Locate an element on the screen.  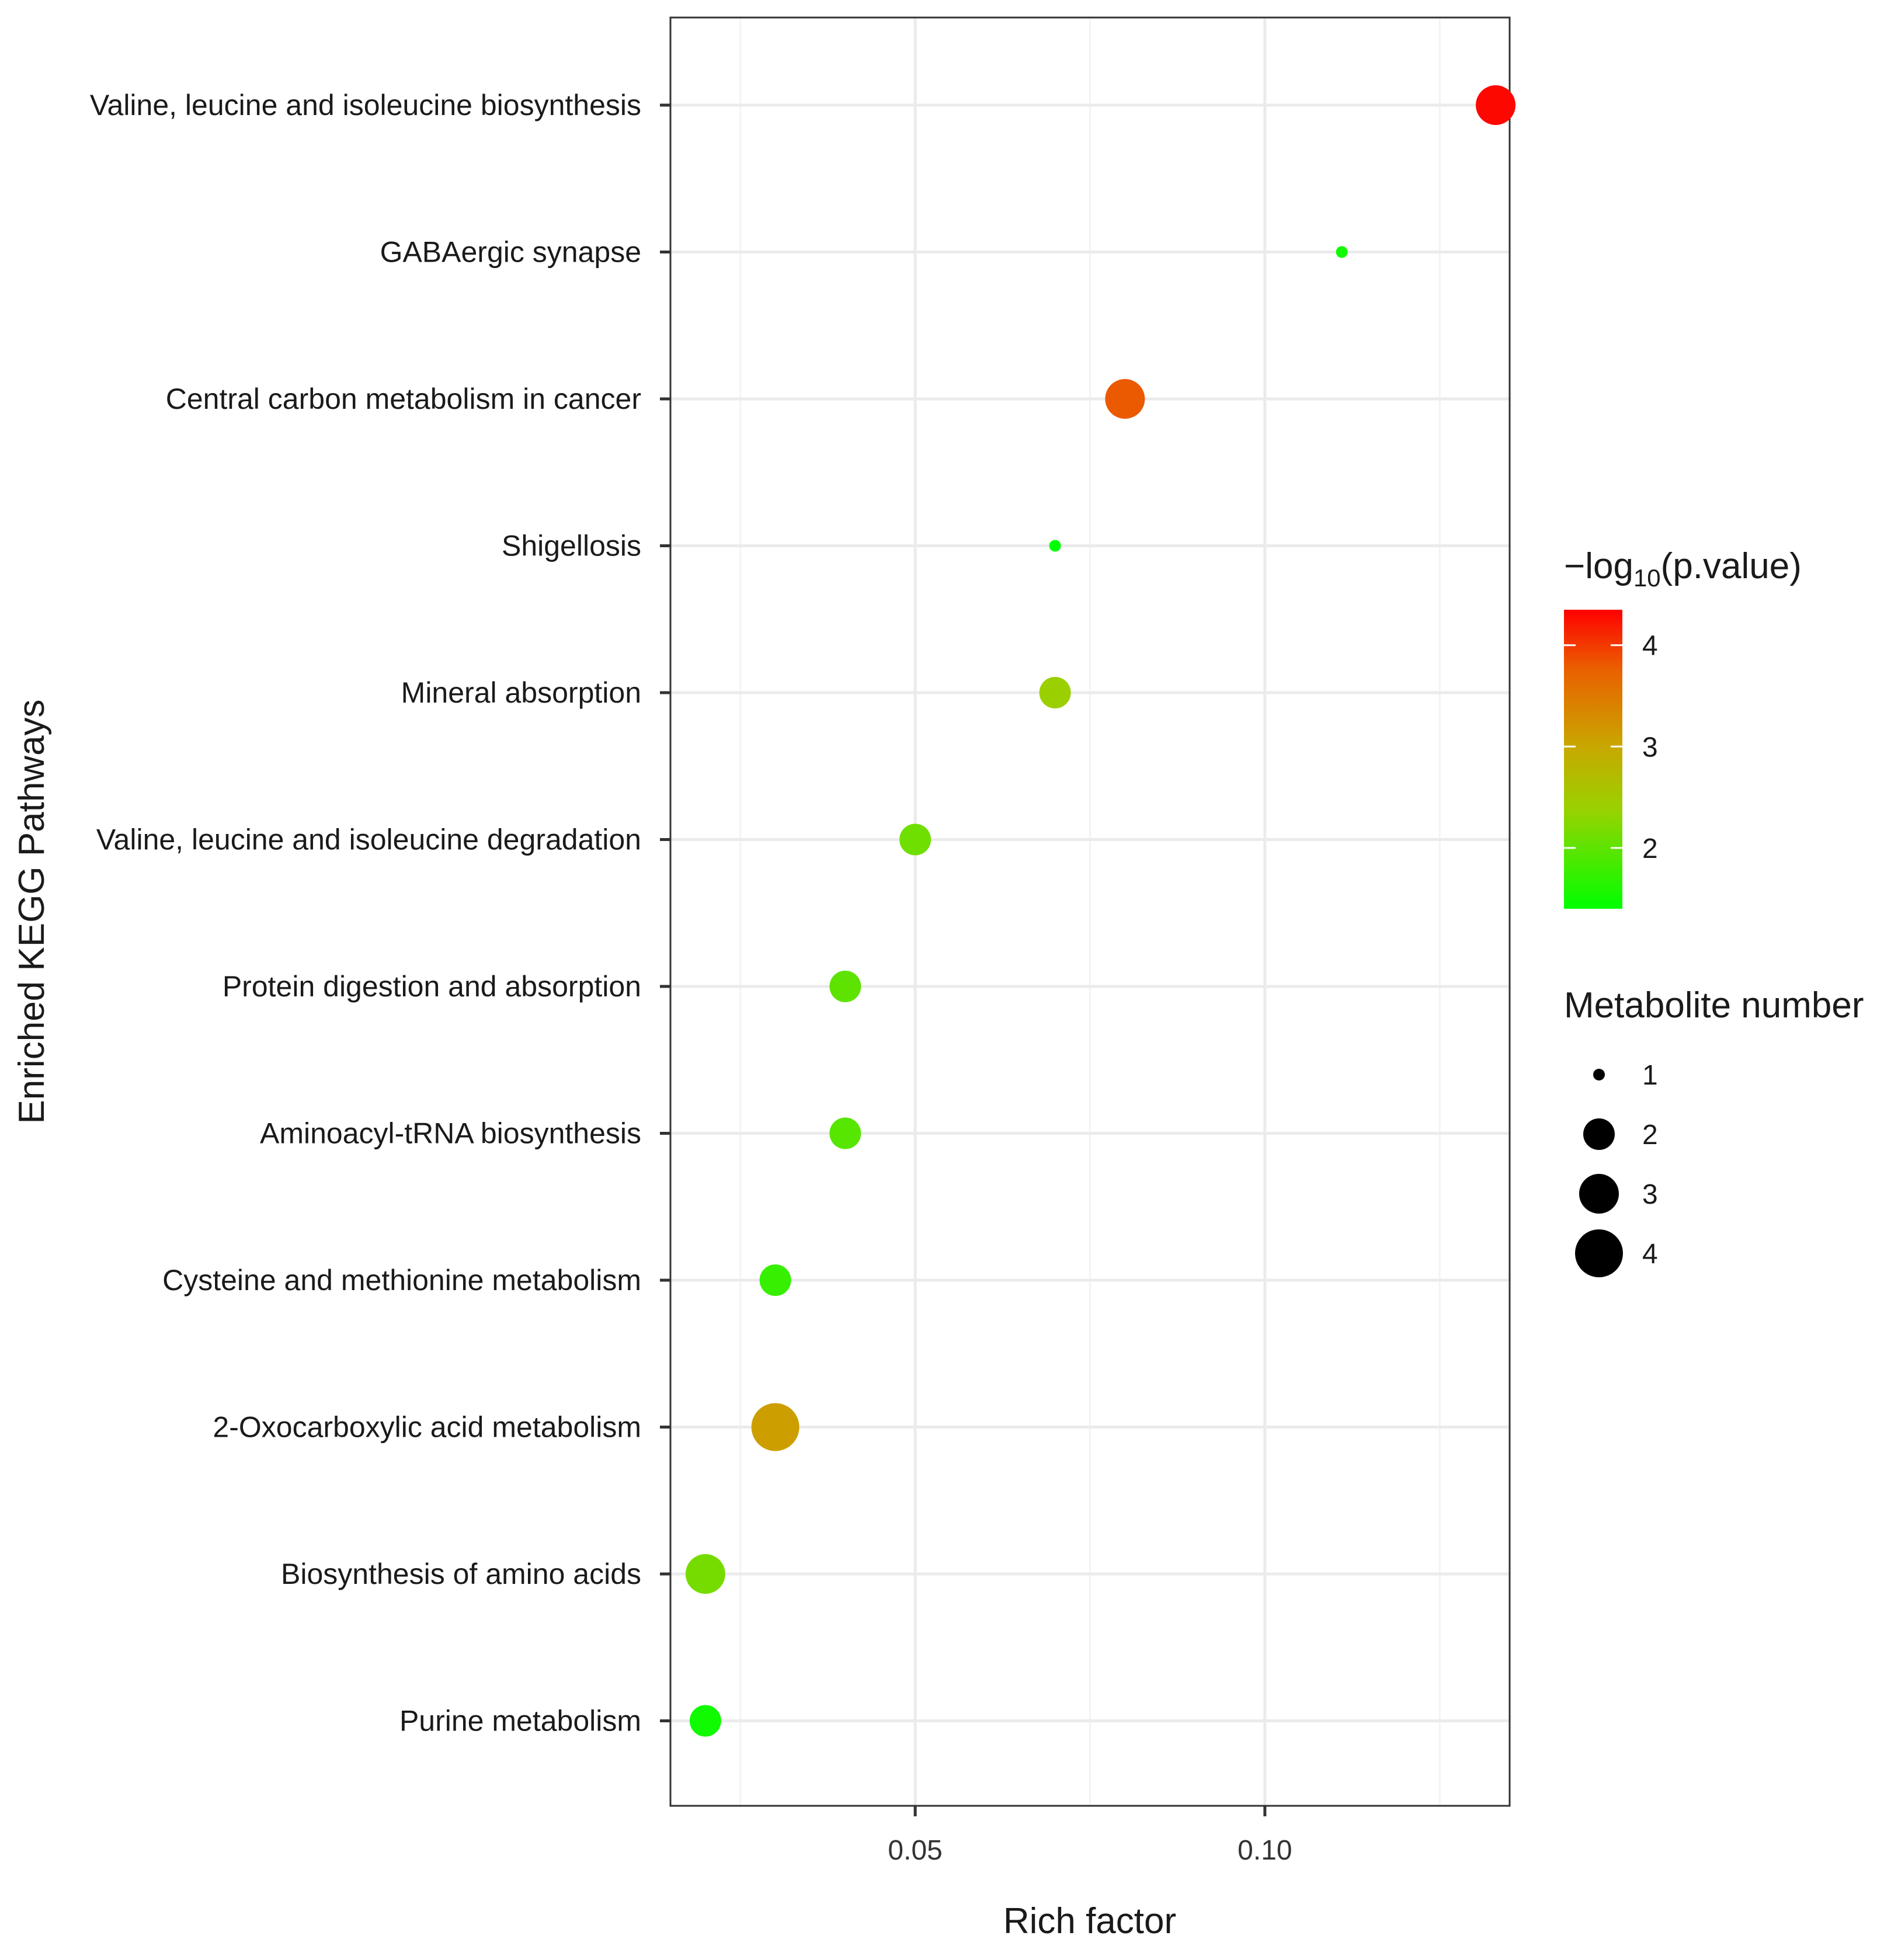
x-tick-labels: 0.05 0.10 is located at coordinates (1090, 1850).